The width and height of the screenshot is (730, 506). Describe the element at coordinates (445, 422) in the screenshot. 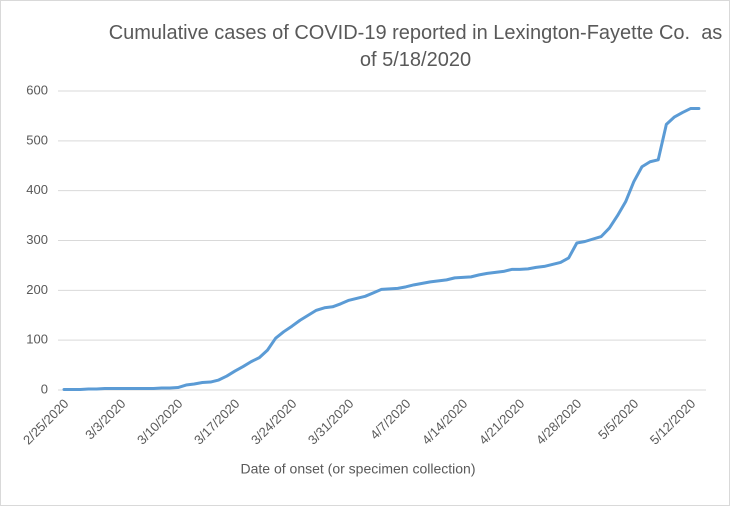

I see `x-tick-label: 4/14/2020` at that location.